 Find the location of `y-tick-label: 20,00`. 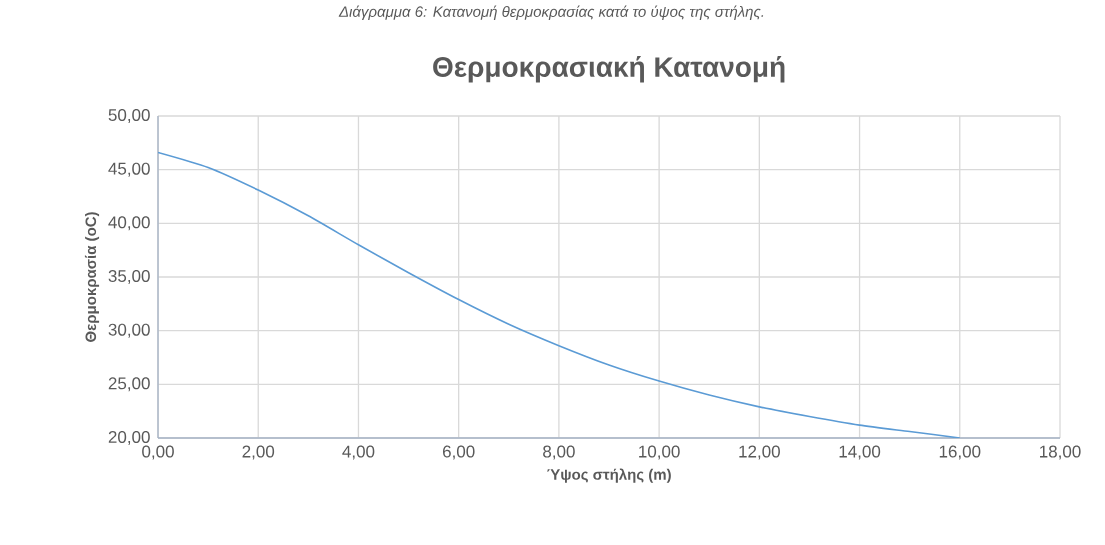

y-tick-label: 20,00 is located at coordinates (129, 438).